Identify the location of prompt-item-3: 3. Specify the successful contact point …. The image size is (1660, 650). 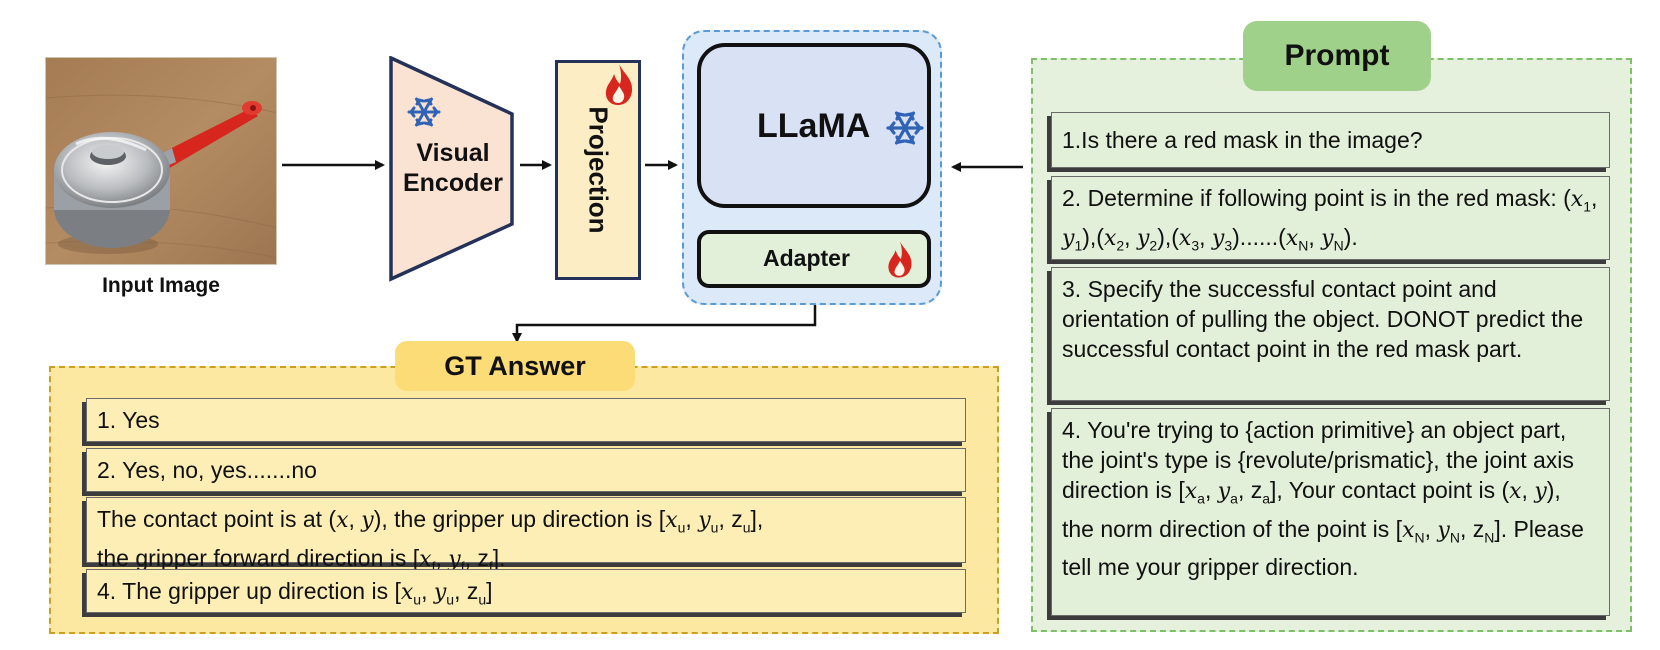
(1330, 334).